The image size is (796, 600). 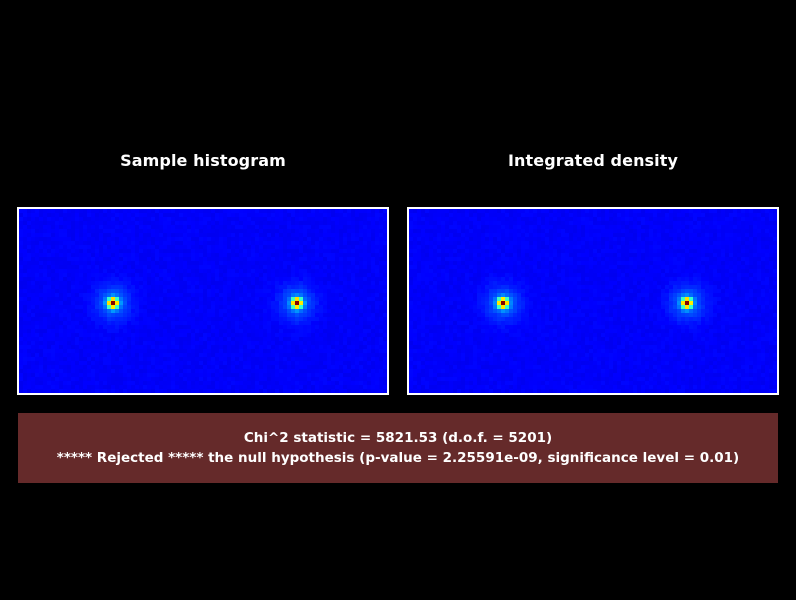 I want to click on integrated-density-canvas, so click(x=593, y=301).